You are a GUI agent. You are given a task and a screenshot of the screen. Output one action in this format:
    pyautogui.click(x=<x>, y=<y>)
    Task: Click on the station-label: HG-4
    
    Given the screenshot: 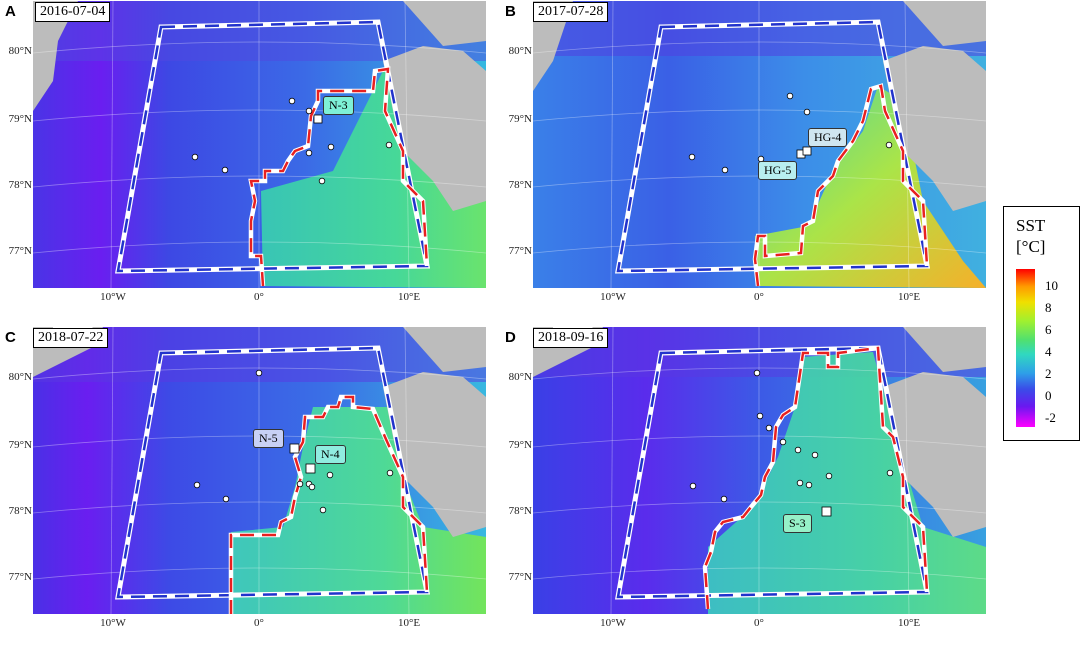 What is the action you would take?
    pyautogui.click(x=828, y=137)
    